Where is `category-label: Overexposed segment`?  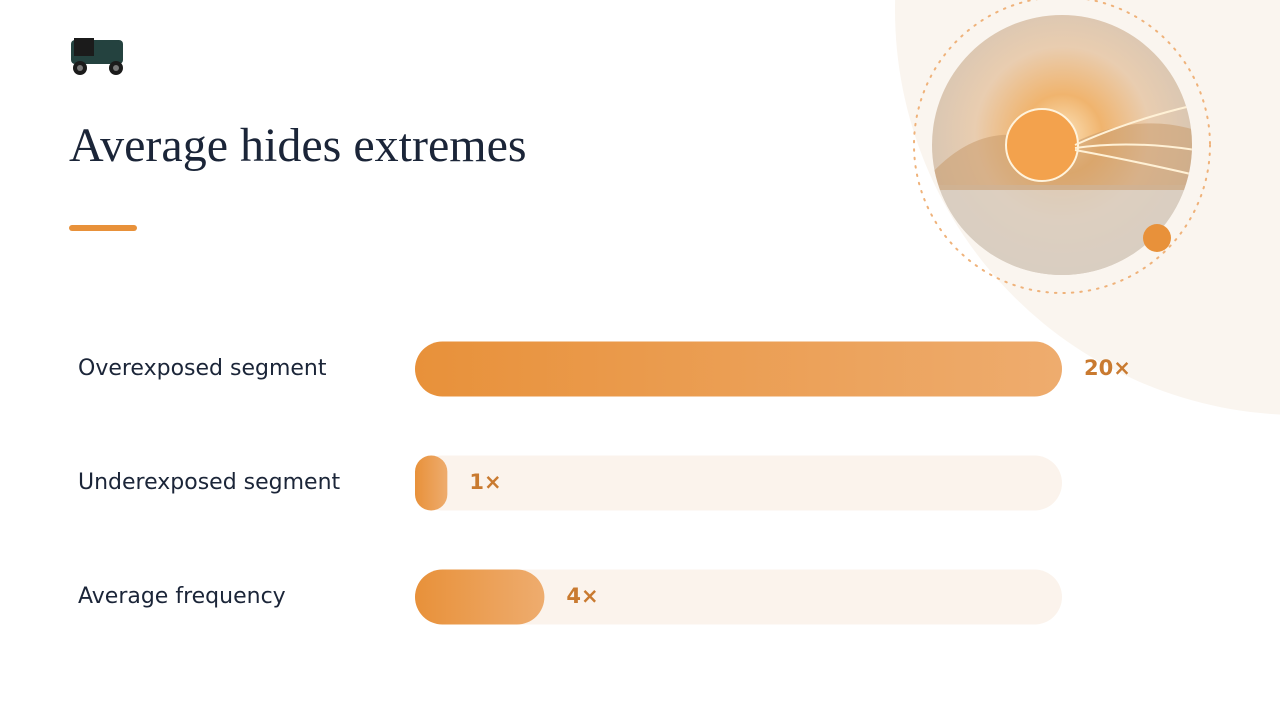 category-label: Overexposed segment is located at coordinates (202, 368).